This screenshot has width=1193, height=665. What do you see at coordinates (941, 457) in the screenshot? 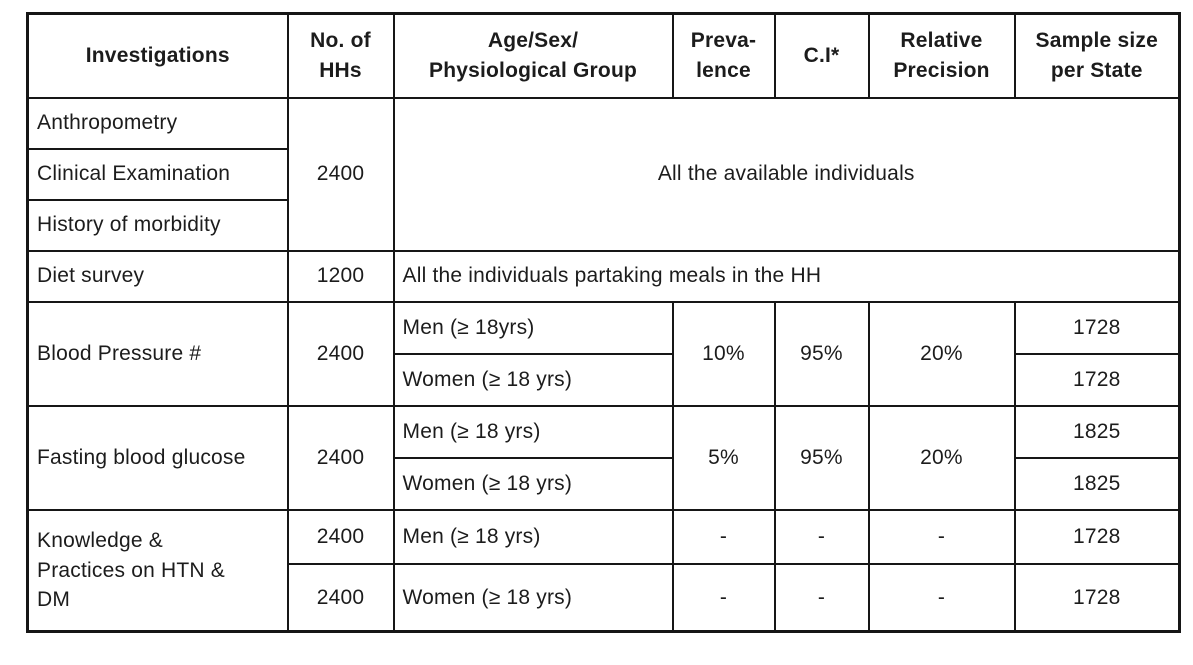
I see `cell-fasting-blood-glucose-precision: 20%` at bounding box center [941, 457].